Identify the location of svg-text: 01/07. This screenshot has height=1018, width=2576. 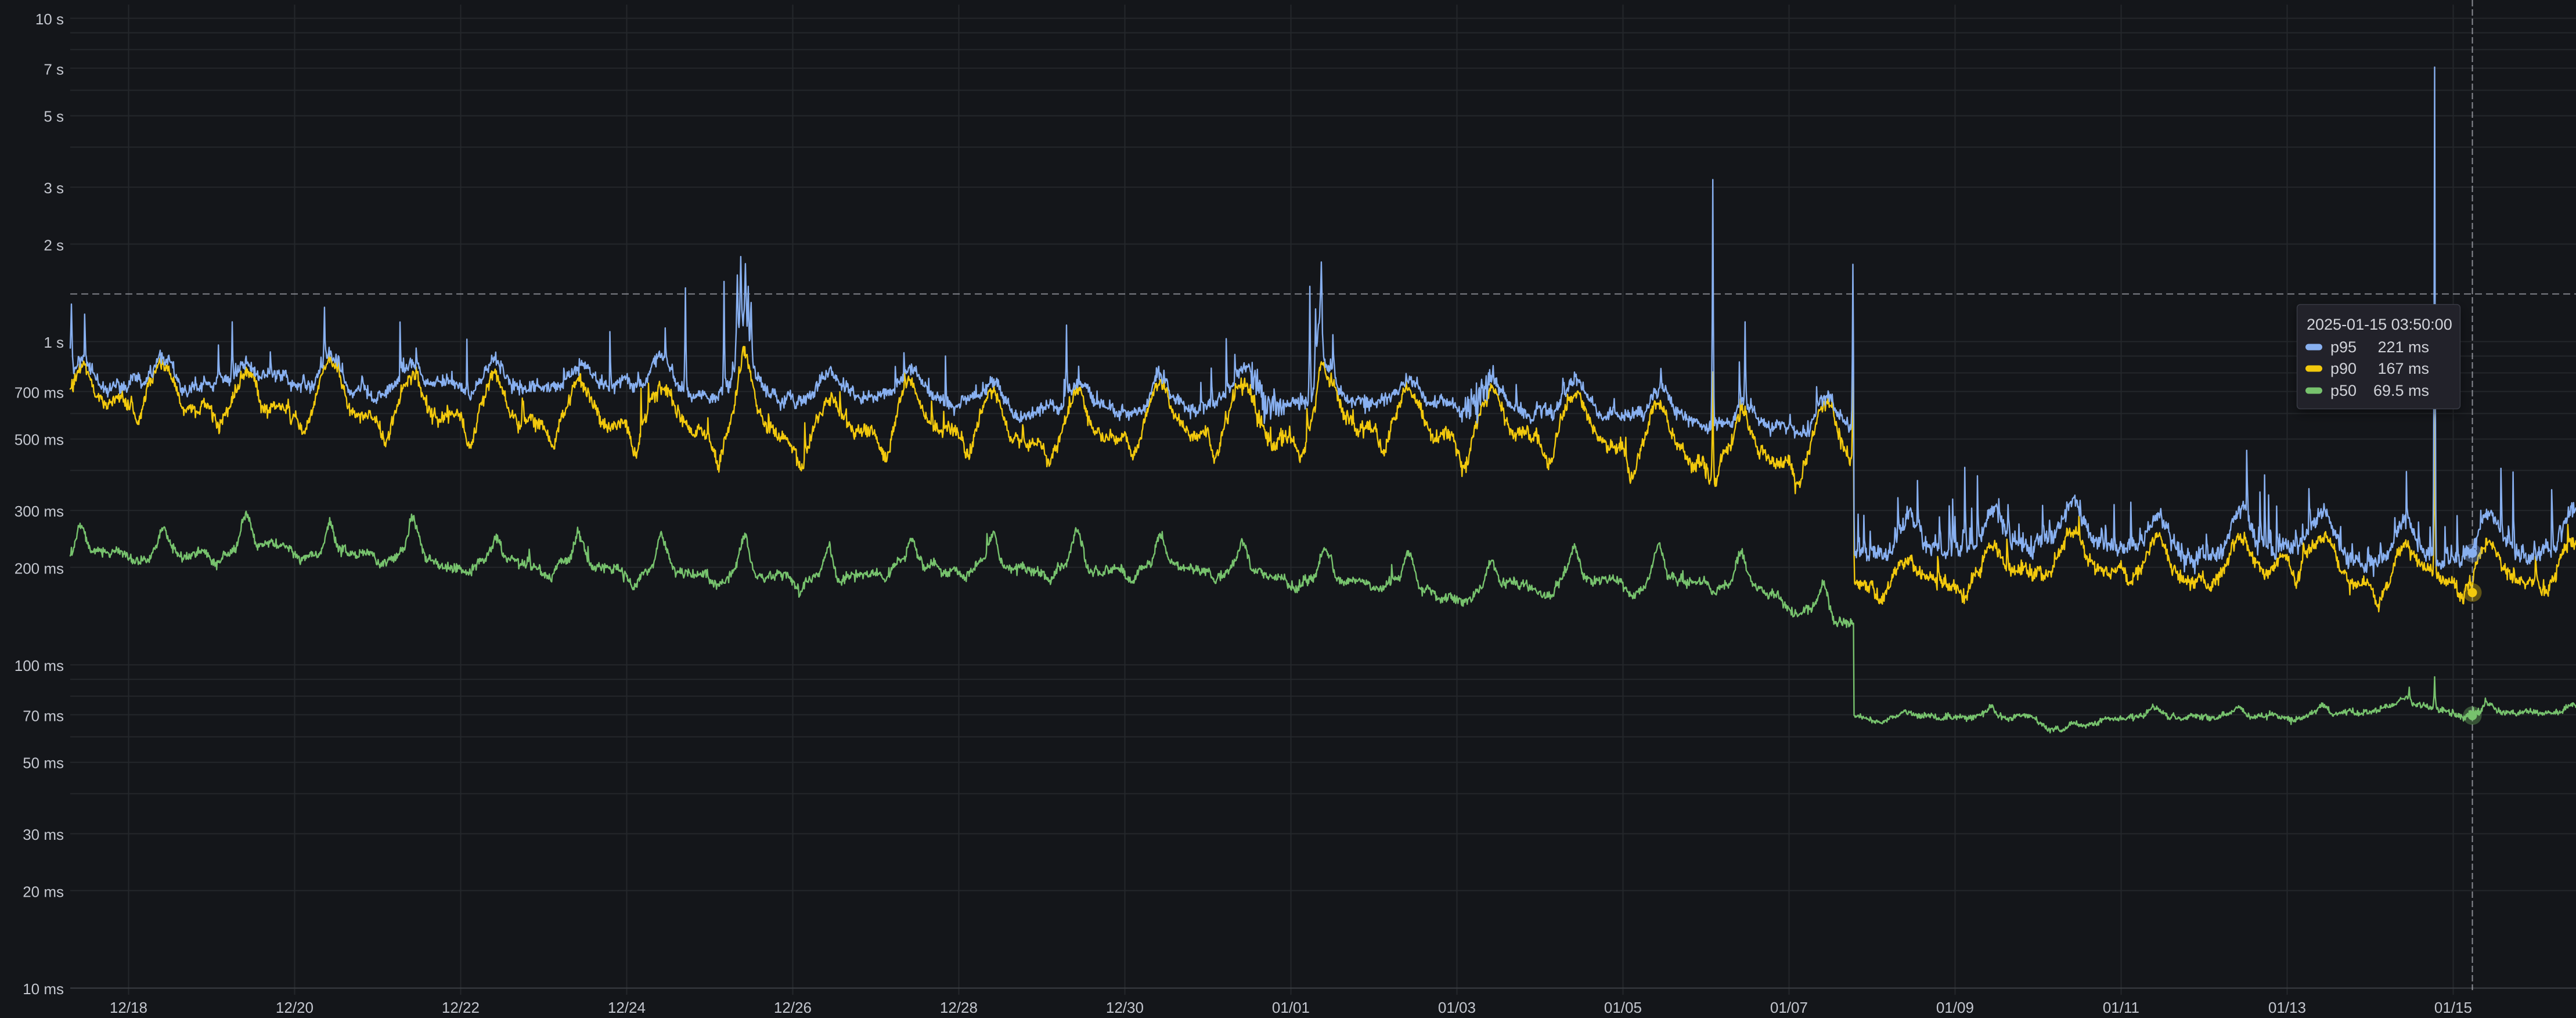
(1789, 1008).